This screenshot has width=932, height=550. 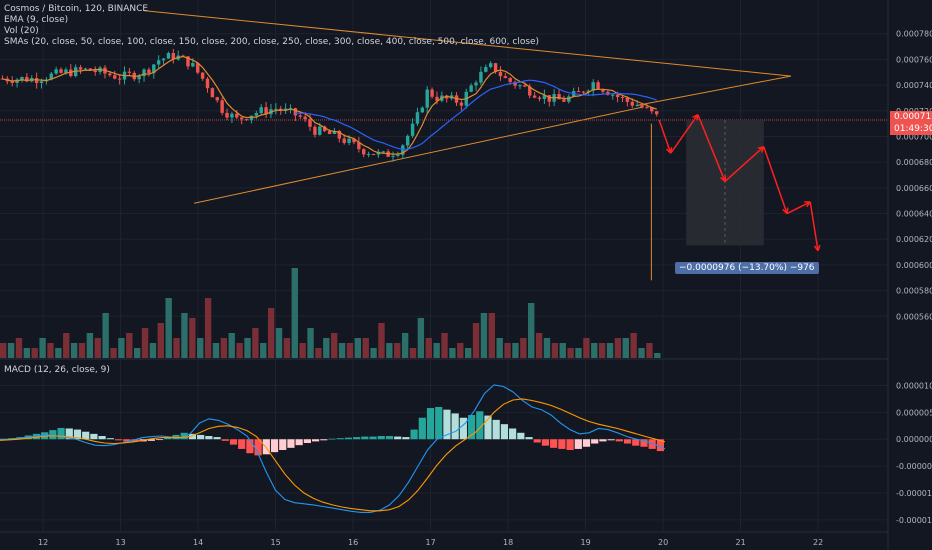 What do you see at coordinates (21, 31) in the screenshot?
I see `vol-legend: Vol (20)` at bounding box center [21, 31].